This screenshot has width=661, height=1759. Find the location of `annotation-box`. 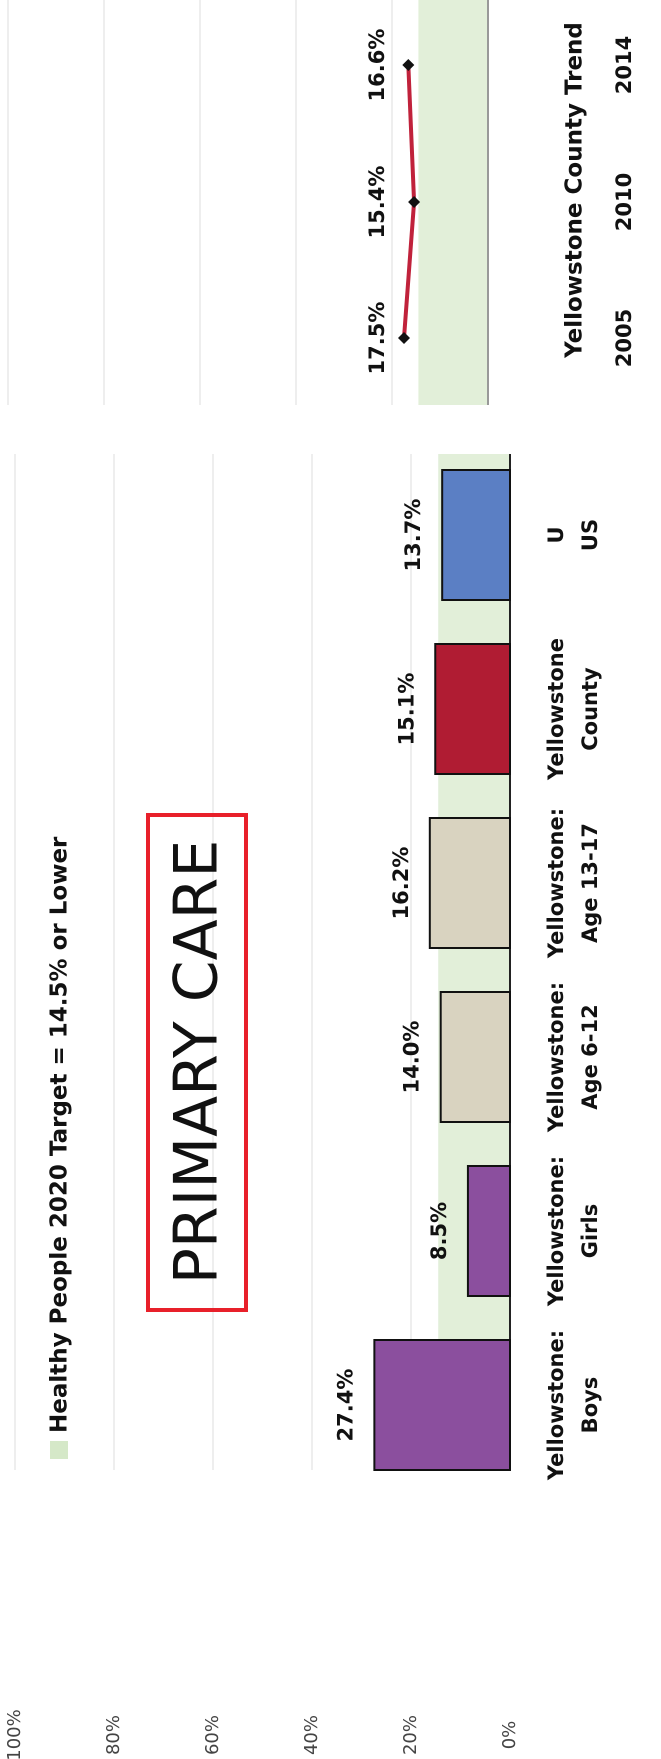

annotation-box is located at coordinates (197, 1062).